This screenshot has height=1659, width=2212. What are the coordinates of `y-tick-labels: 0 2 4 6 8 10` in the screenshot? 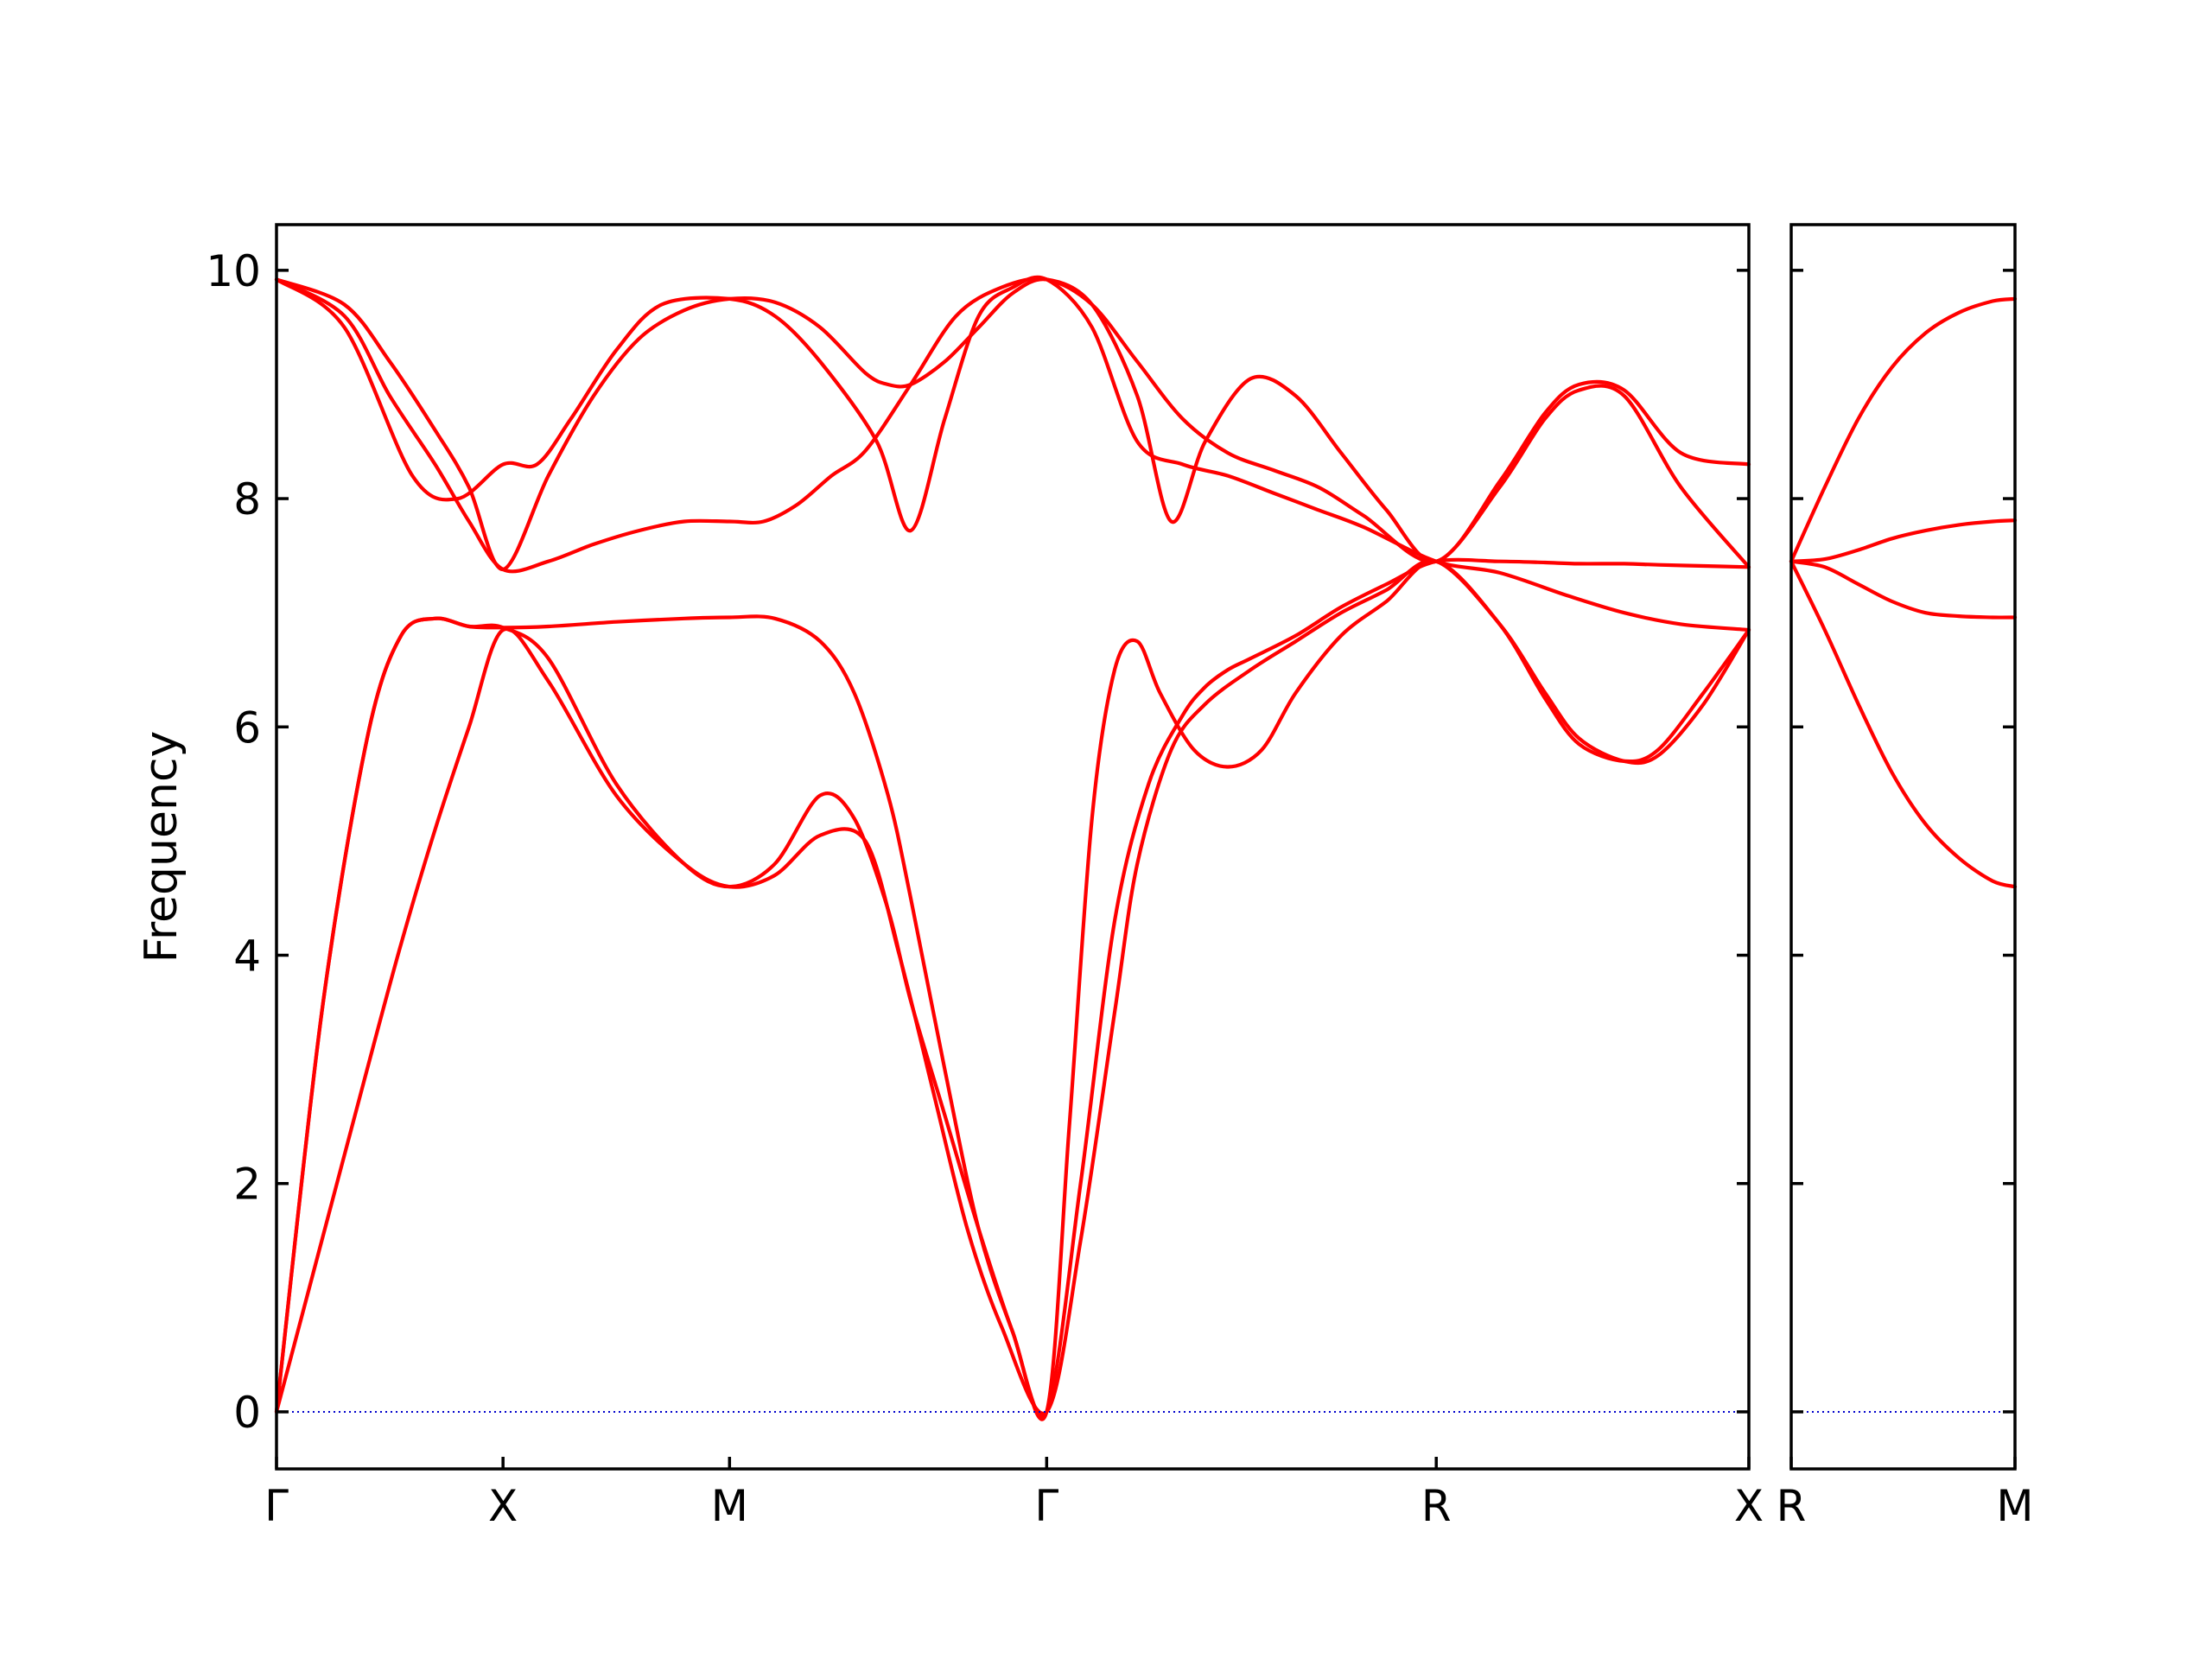 It's located at (233, 842).